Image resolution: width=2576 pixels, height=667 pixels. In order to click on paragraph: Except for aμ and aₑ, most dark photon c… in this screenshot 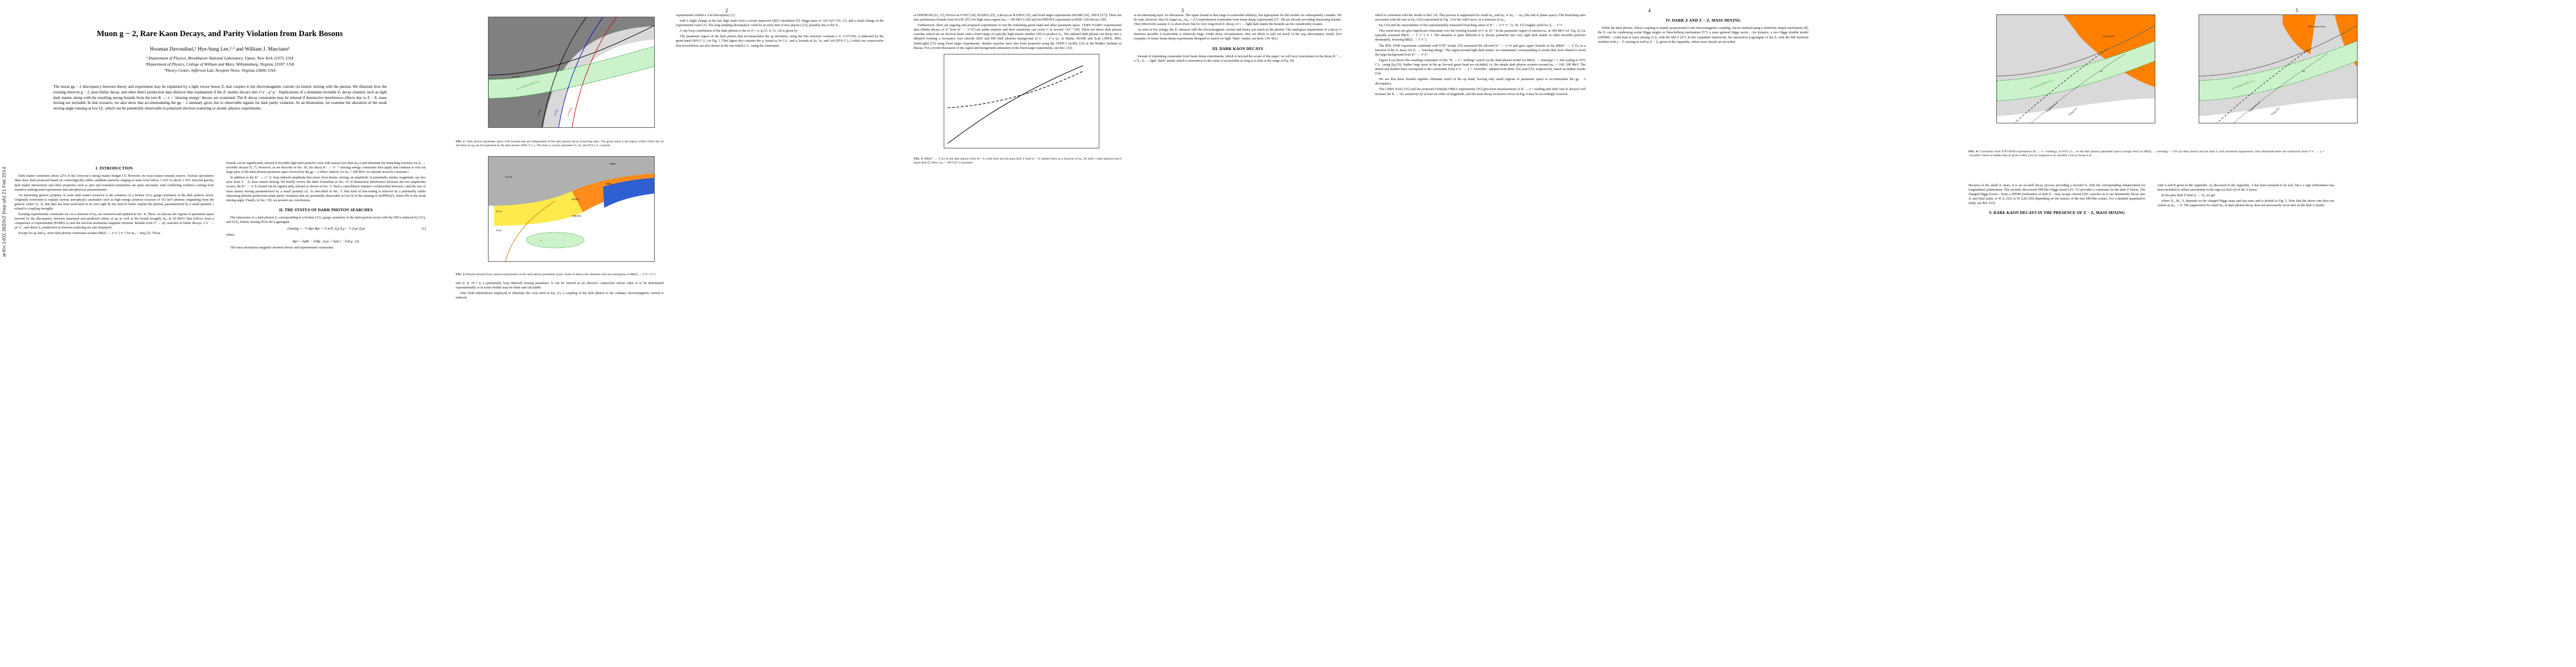, I will do `click(89, 234)`.